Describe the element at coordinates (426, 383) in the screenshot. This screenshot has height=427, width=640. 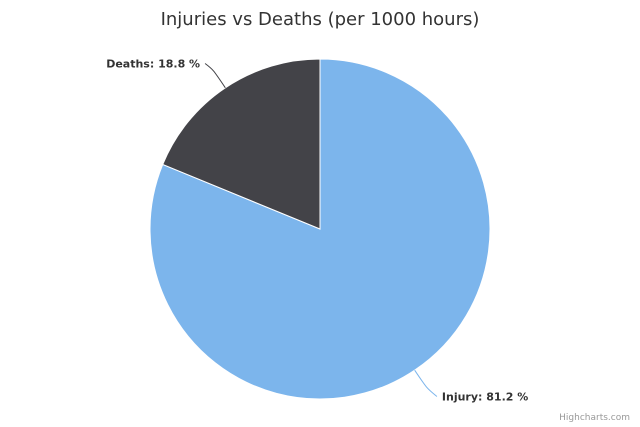
I see `connector-injury` at that location.